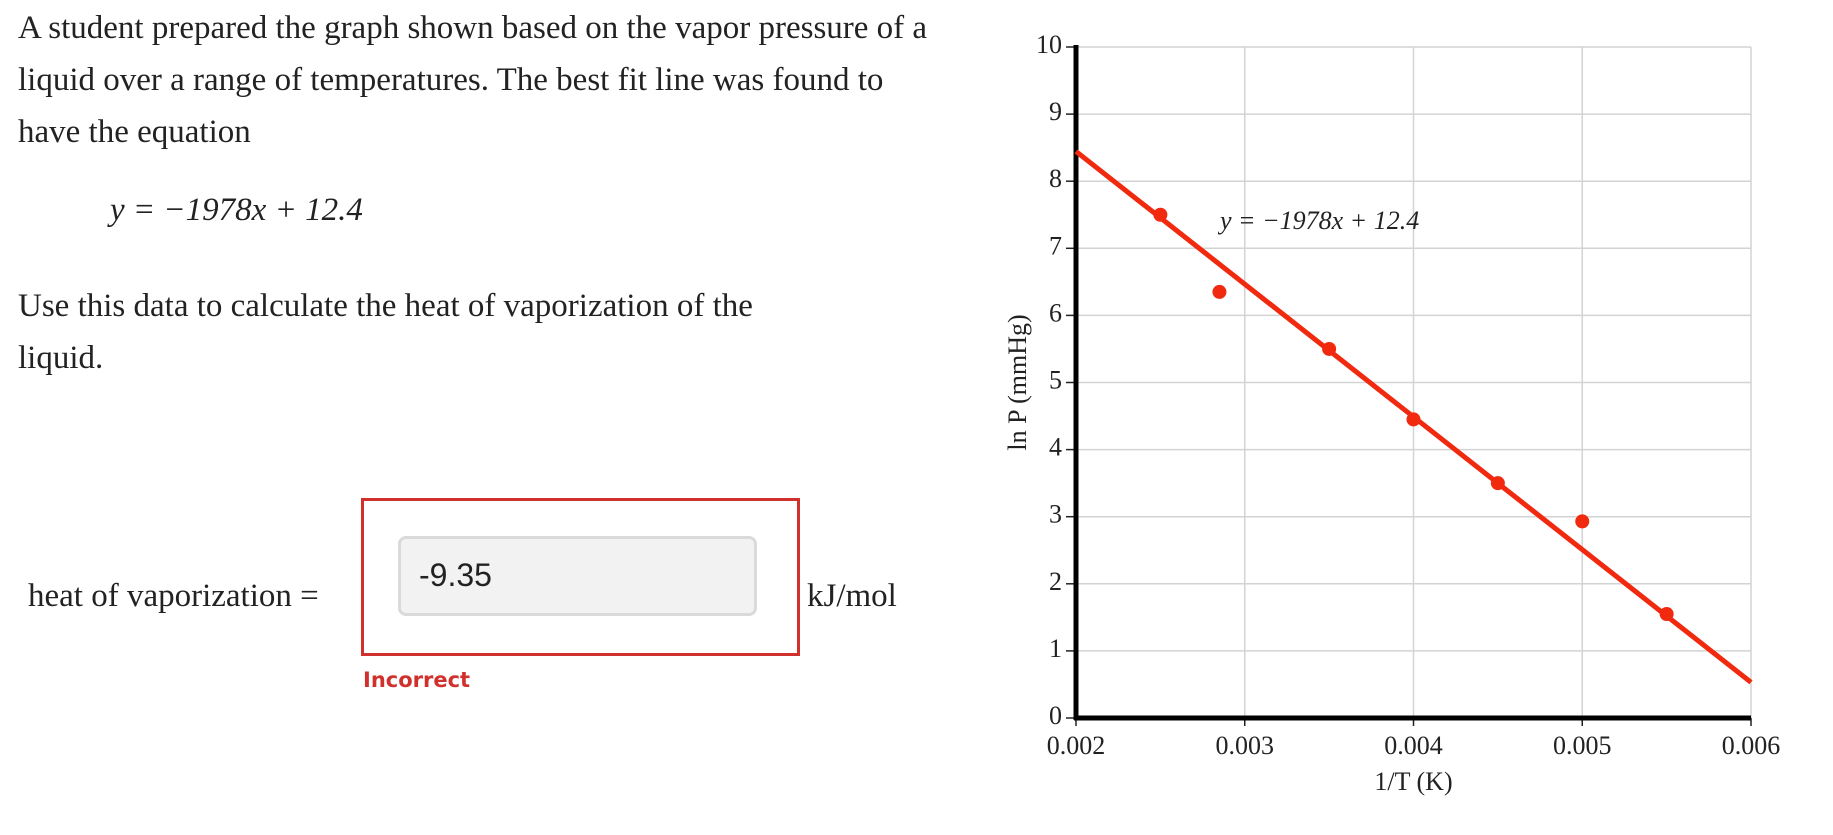  What do you see at coordinates (852, 596) in the screenshot?
I see `answer-unit: kJ/mol` at bounding box center [852, 596].